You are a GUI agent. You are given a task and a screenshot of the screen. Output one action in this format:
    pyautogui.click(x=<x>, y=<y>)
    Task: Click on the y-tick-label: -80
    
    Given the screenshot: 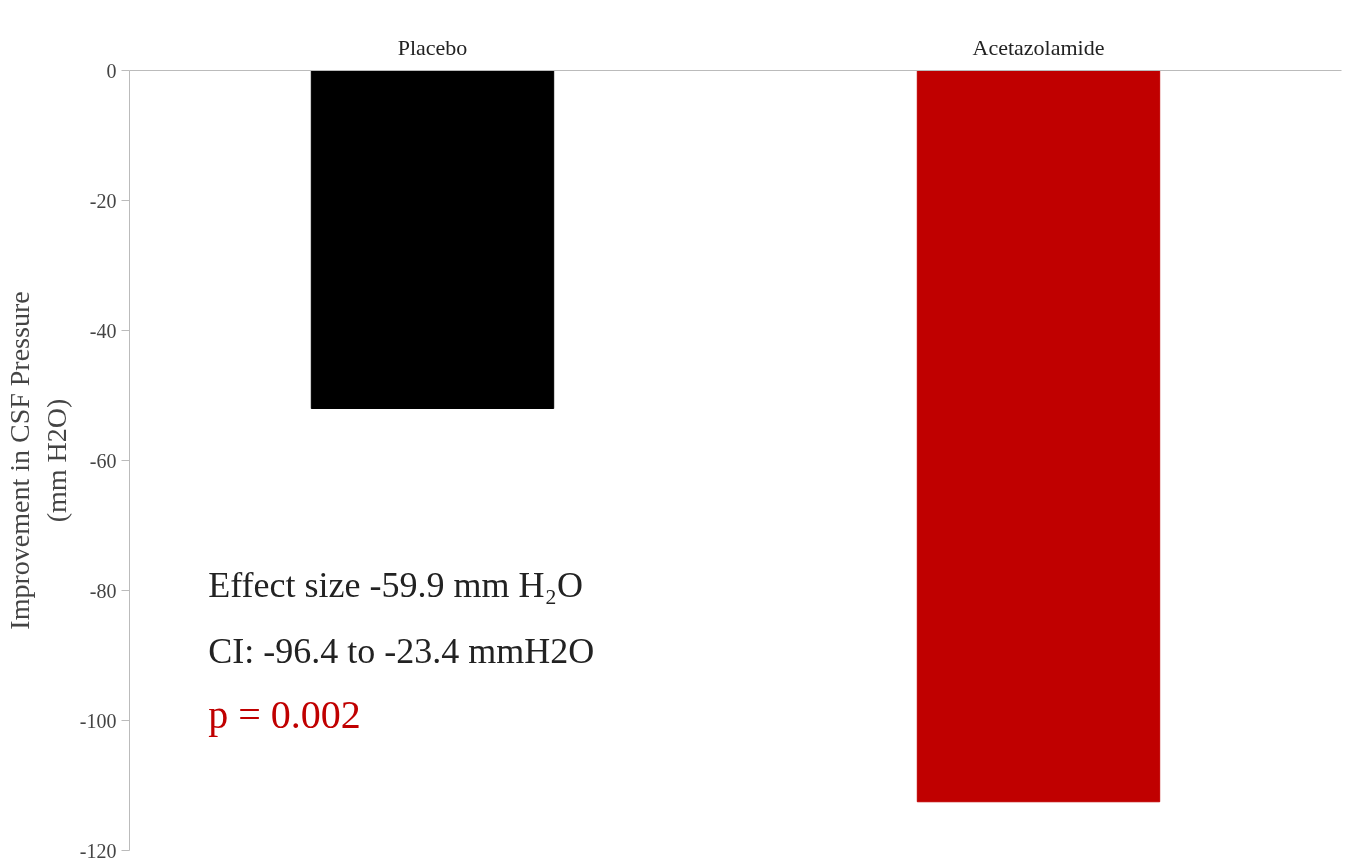 What is the action you would take?
    pyautogui.click(x=103, y=590)
    